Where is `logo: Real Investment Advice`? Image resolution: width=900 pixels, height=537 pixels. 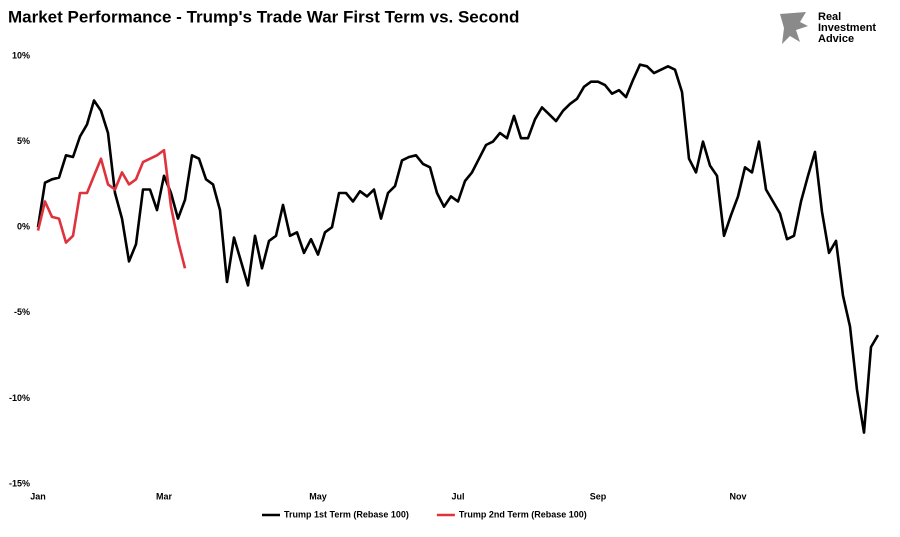 logo: Real Investment Advice is located at coordinates (828, 28).